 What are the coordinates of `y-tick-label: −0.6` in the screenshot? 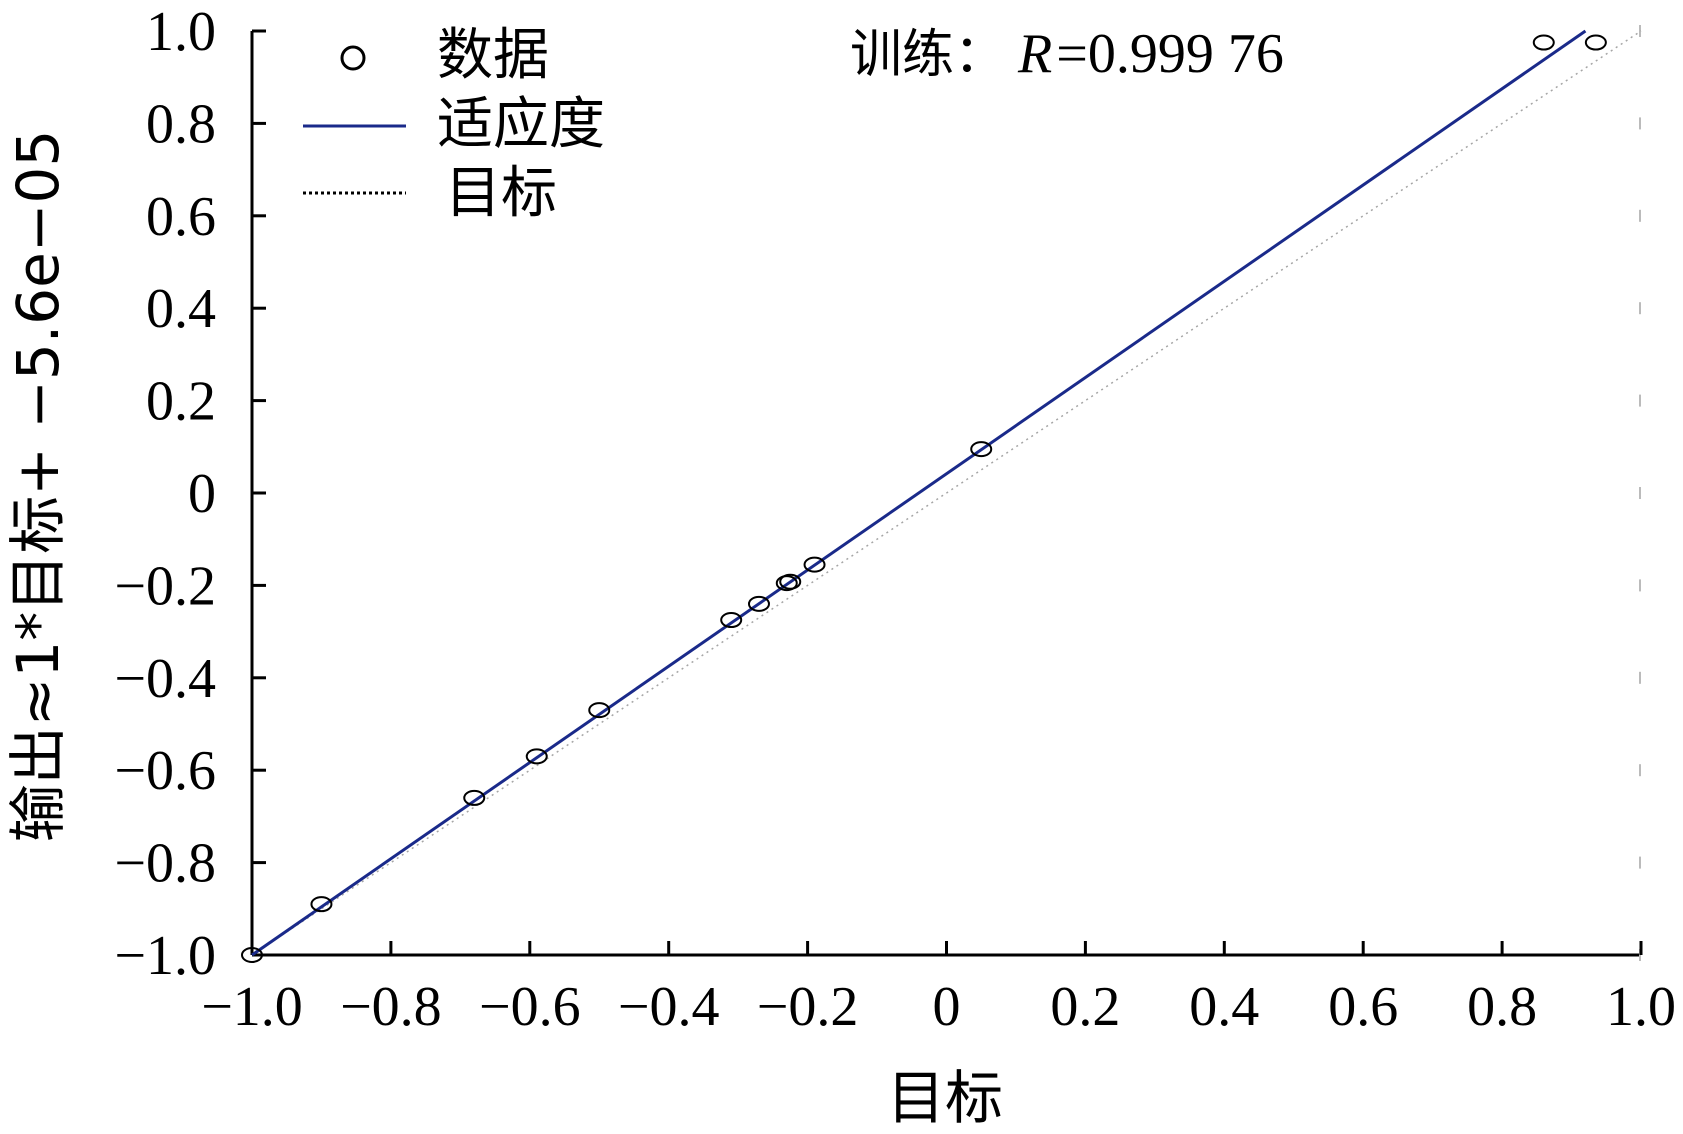 It's located at (165, 771).